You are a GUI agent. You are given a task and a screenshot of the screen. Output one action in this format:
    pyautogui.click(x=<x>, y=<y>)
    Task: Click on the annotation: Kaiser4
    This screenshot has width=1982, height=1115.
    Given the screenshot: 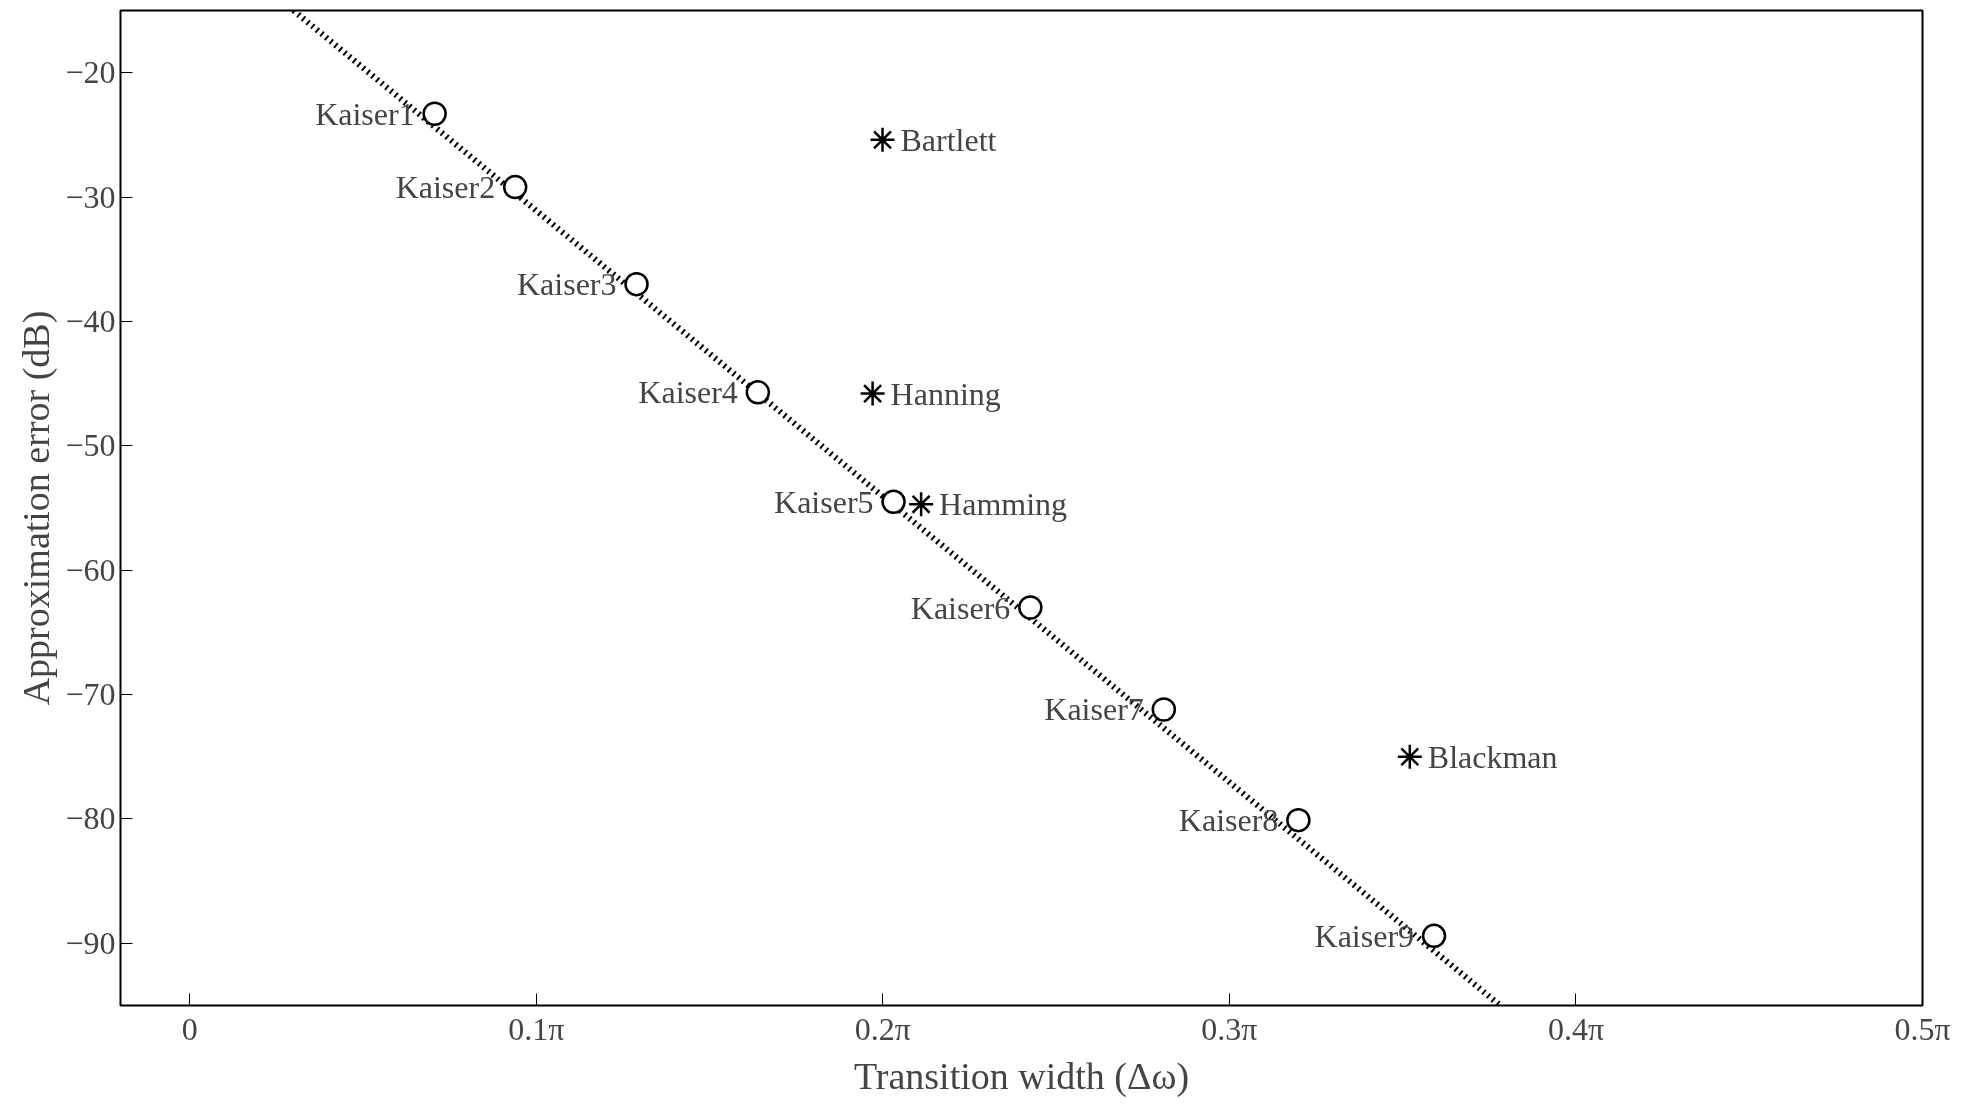 What is the action you would take?
    pyautogui.click(x=688, y=392)
    